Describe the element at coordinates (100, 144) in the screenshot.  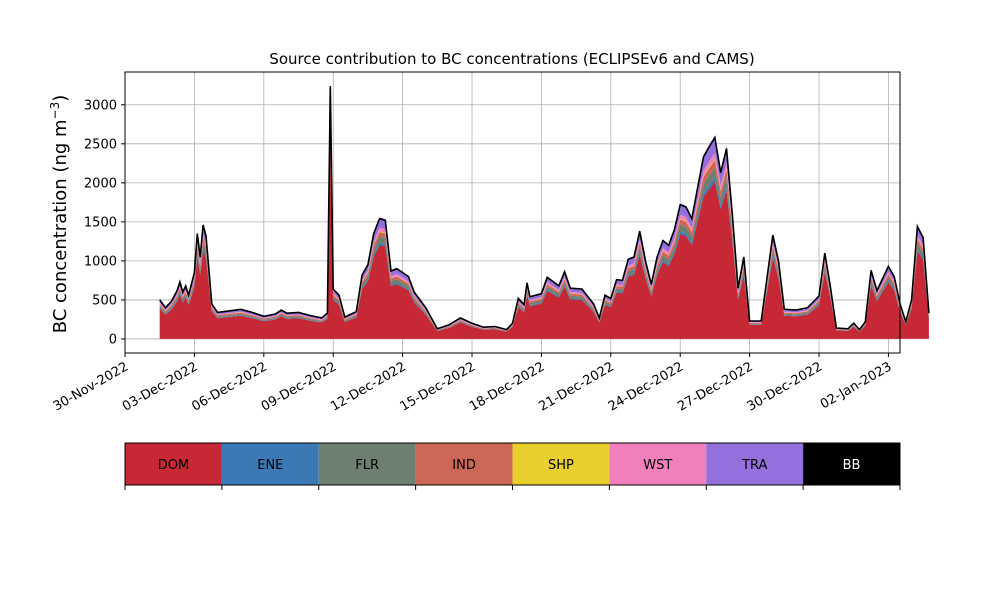
I see `y-tick-label: 2500` at that location.